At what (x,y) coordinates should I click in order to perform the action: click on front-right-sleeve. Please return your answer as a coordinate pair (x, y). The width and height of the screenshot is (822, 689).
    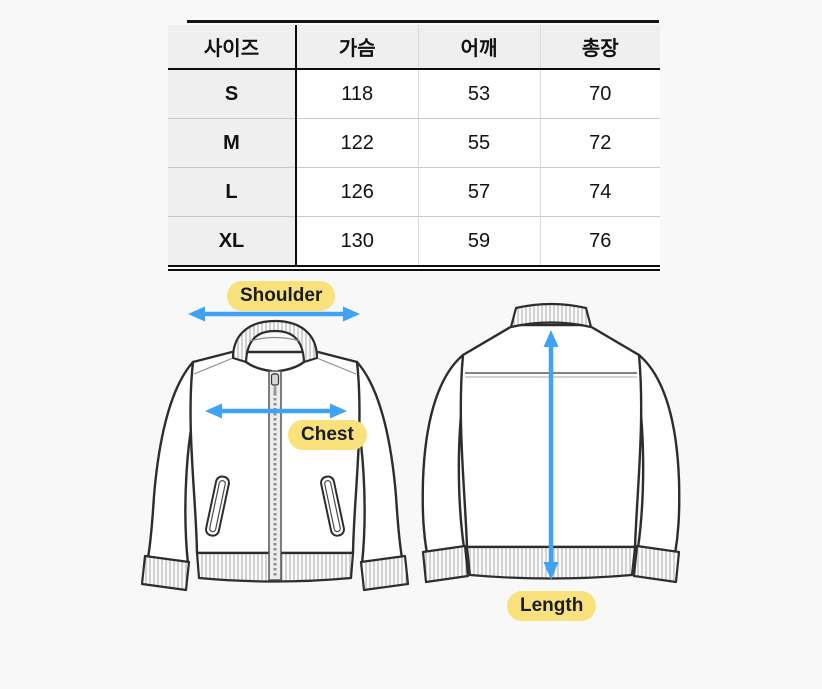
    Looking at the image, I should click on (374, 463).